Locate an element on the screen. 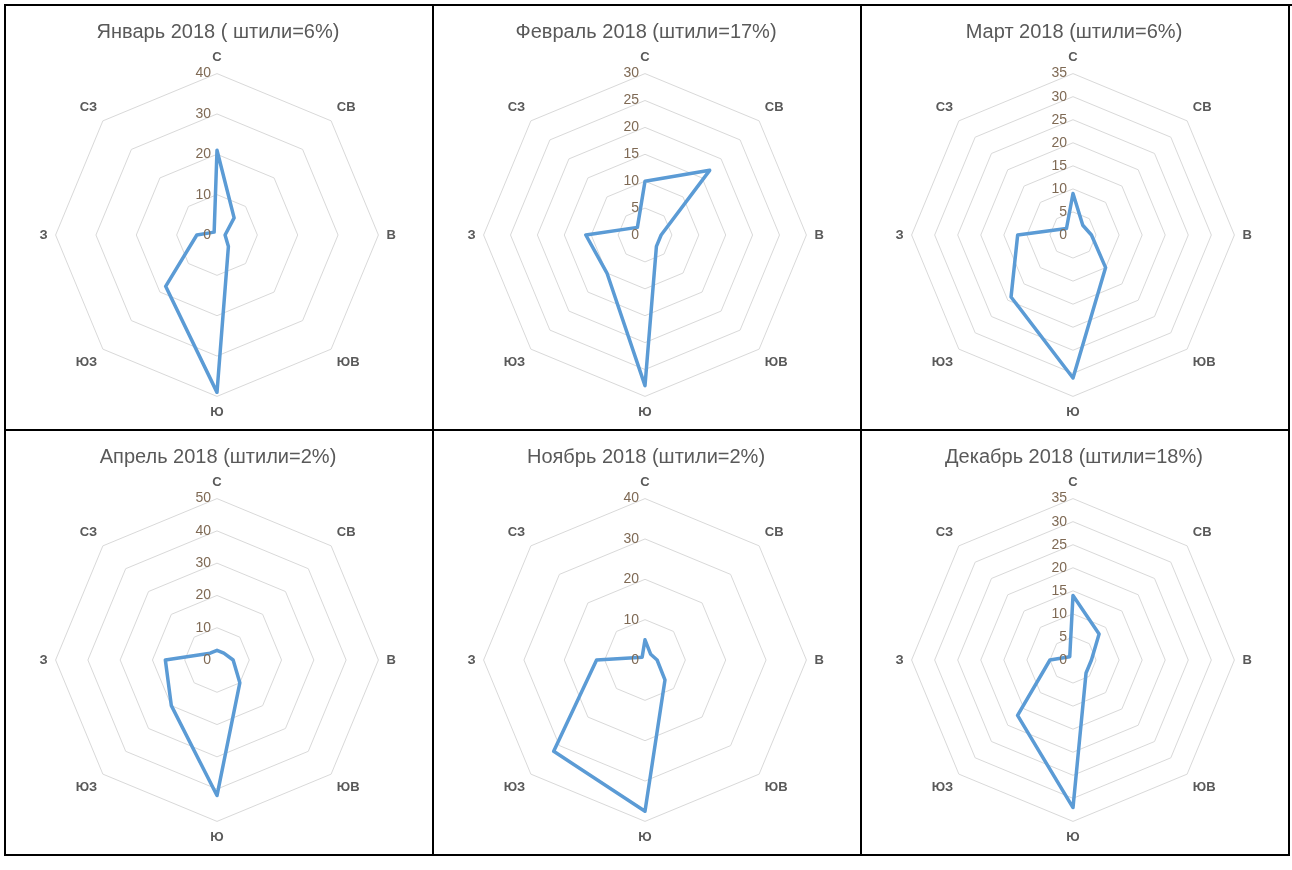 The image size is (1292, 870). chart-title: Апрель 2018 (штили=2%) is located at coordinates (218, 455).